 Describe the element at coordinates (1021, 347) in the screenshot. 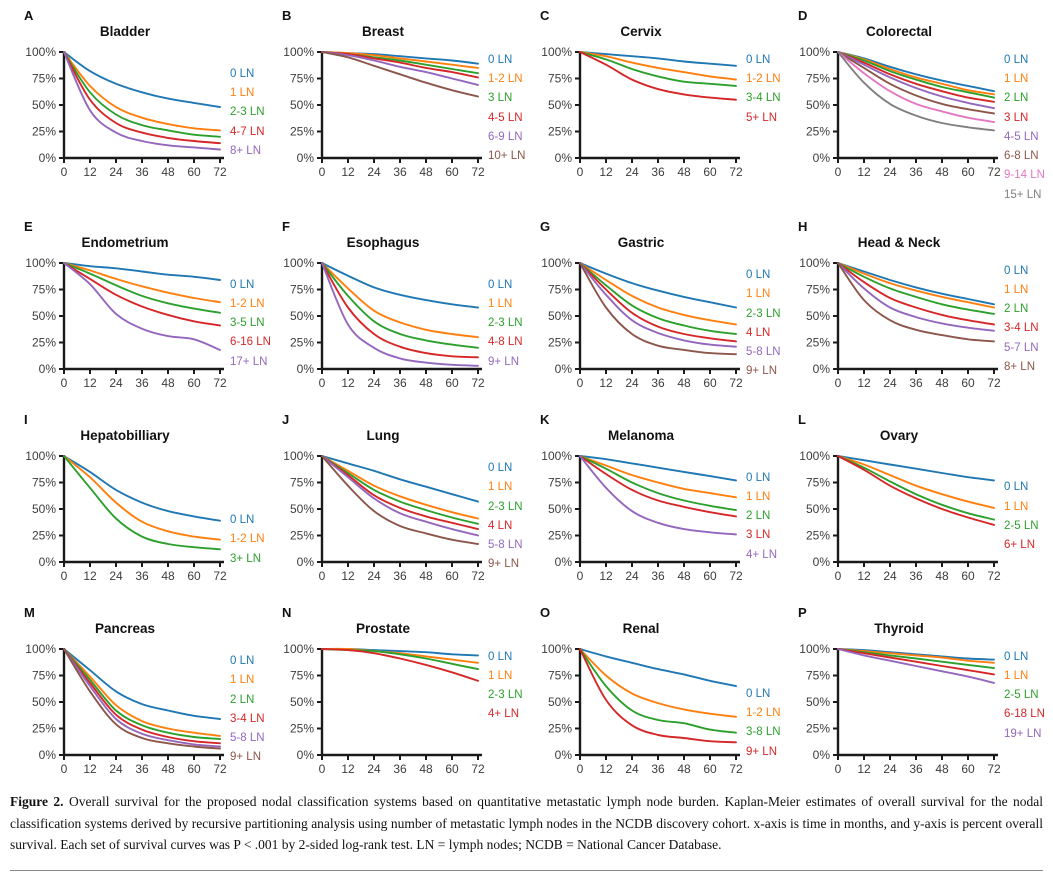

I see `legend-item: 5-7 LN` at that location.